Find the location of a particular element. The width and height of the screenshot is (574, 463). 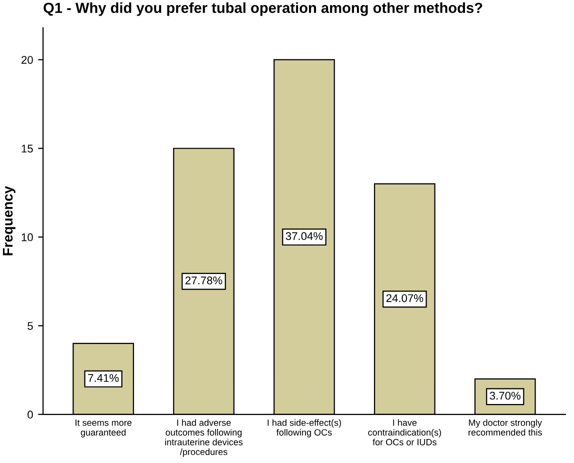

chart-title: Q1 - Why did you prefer tubal operation among other methods? is located at coordinates (263, 9).